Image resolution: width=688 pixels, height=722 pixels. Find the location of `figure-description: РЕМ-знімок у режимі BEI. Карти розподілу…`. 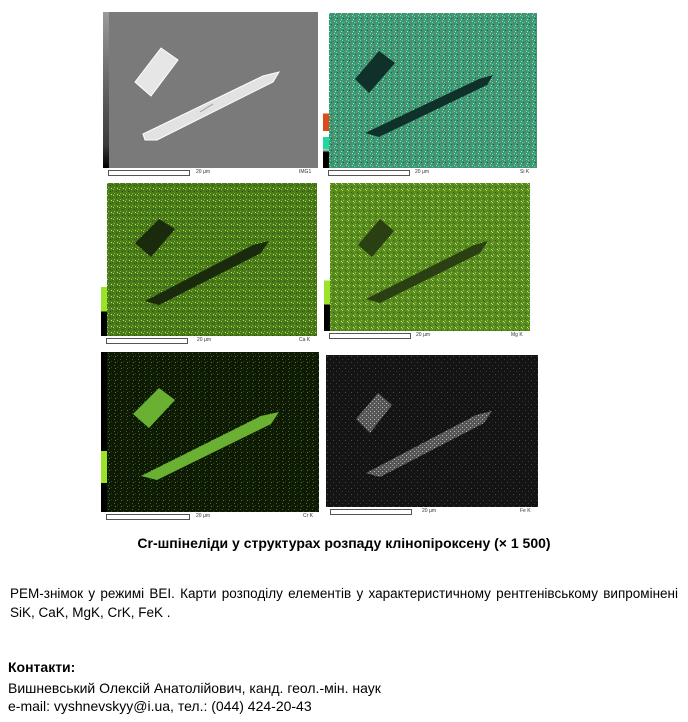

figure-description: РЕМ-знімок у режимі BEI. Карти розподілу… is located at coordinates (344, 603).